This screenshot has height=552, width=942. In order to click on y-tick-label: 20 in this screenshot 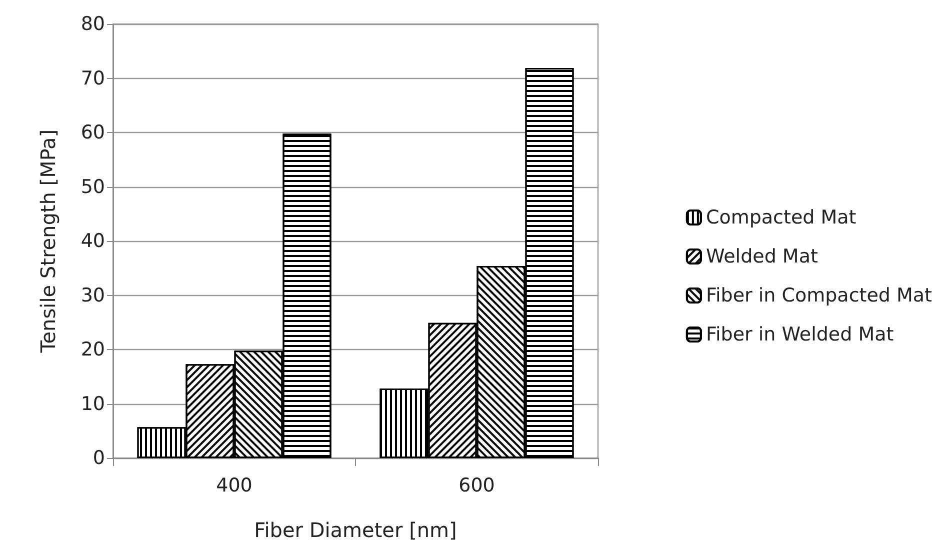, I will do `click(92, 349)`.